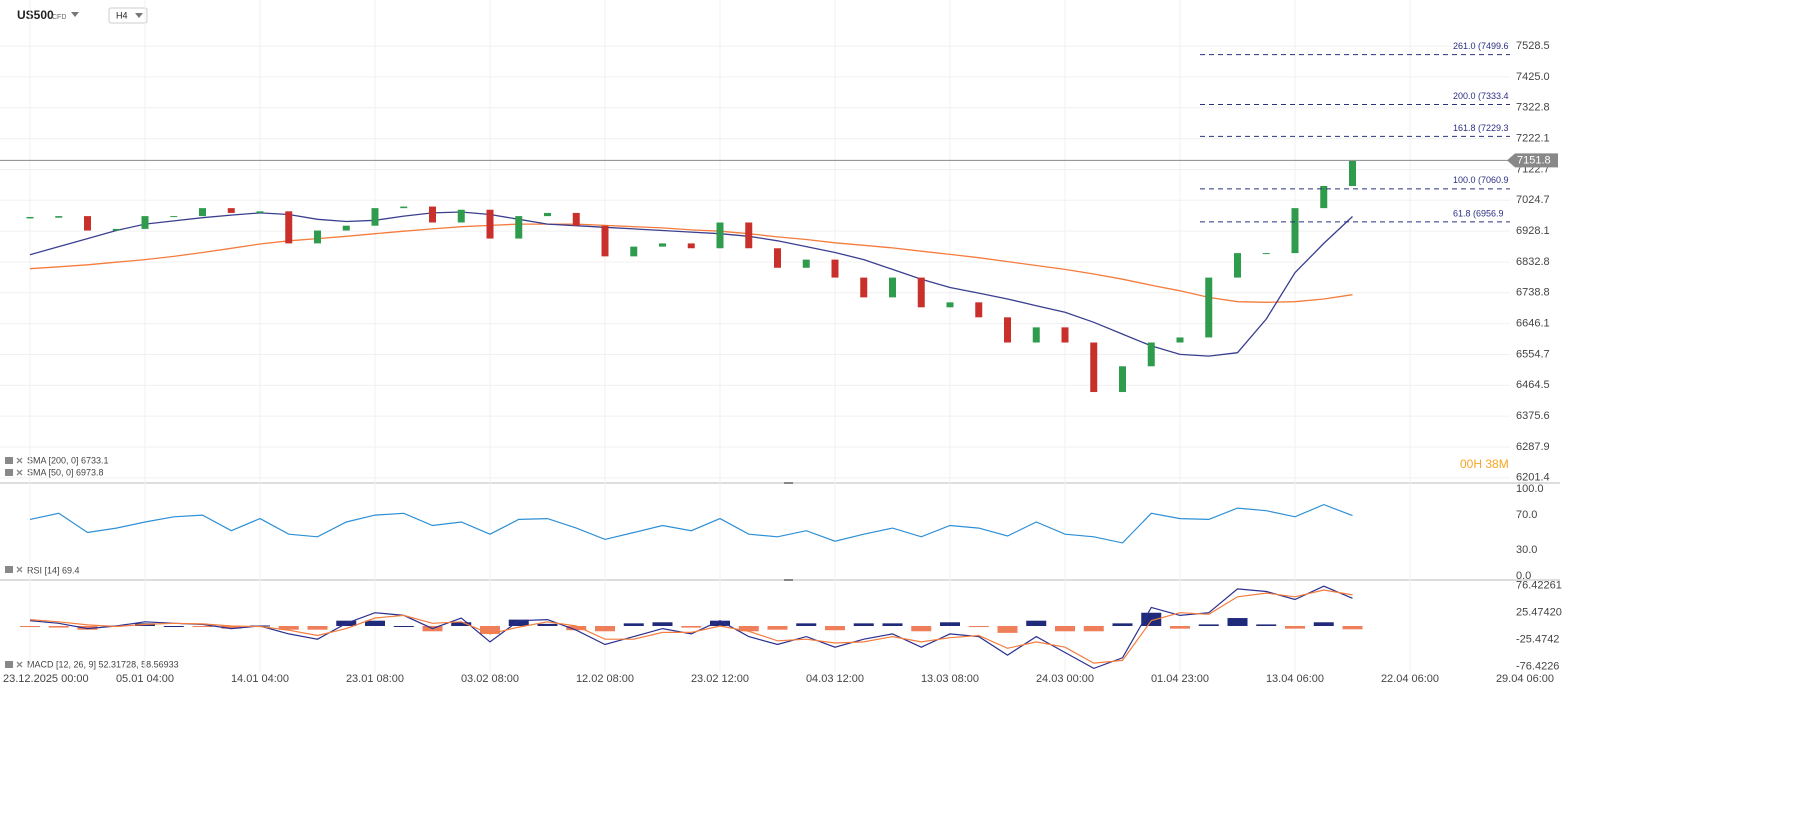 This screenshot has height=813, width=1818. I want to click on fib-label: 261.0 (7499.6, so click(1481, 46).